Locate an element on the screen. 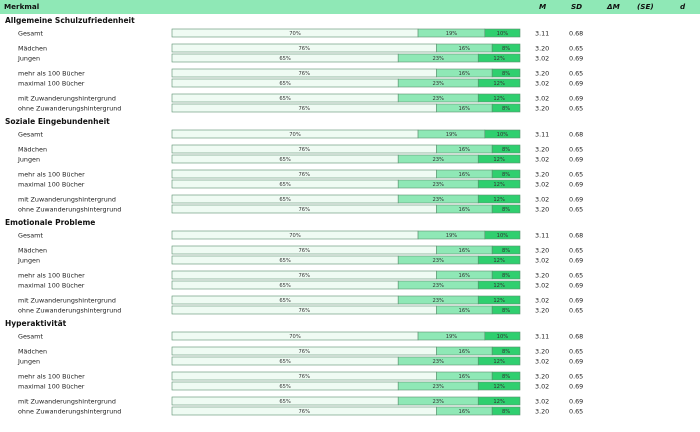 The image size is (700, 432). header-m: M is located at coordinates (543, 6).